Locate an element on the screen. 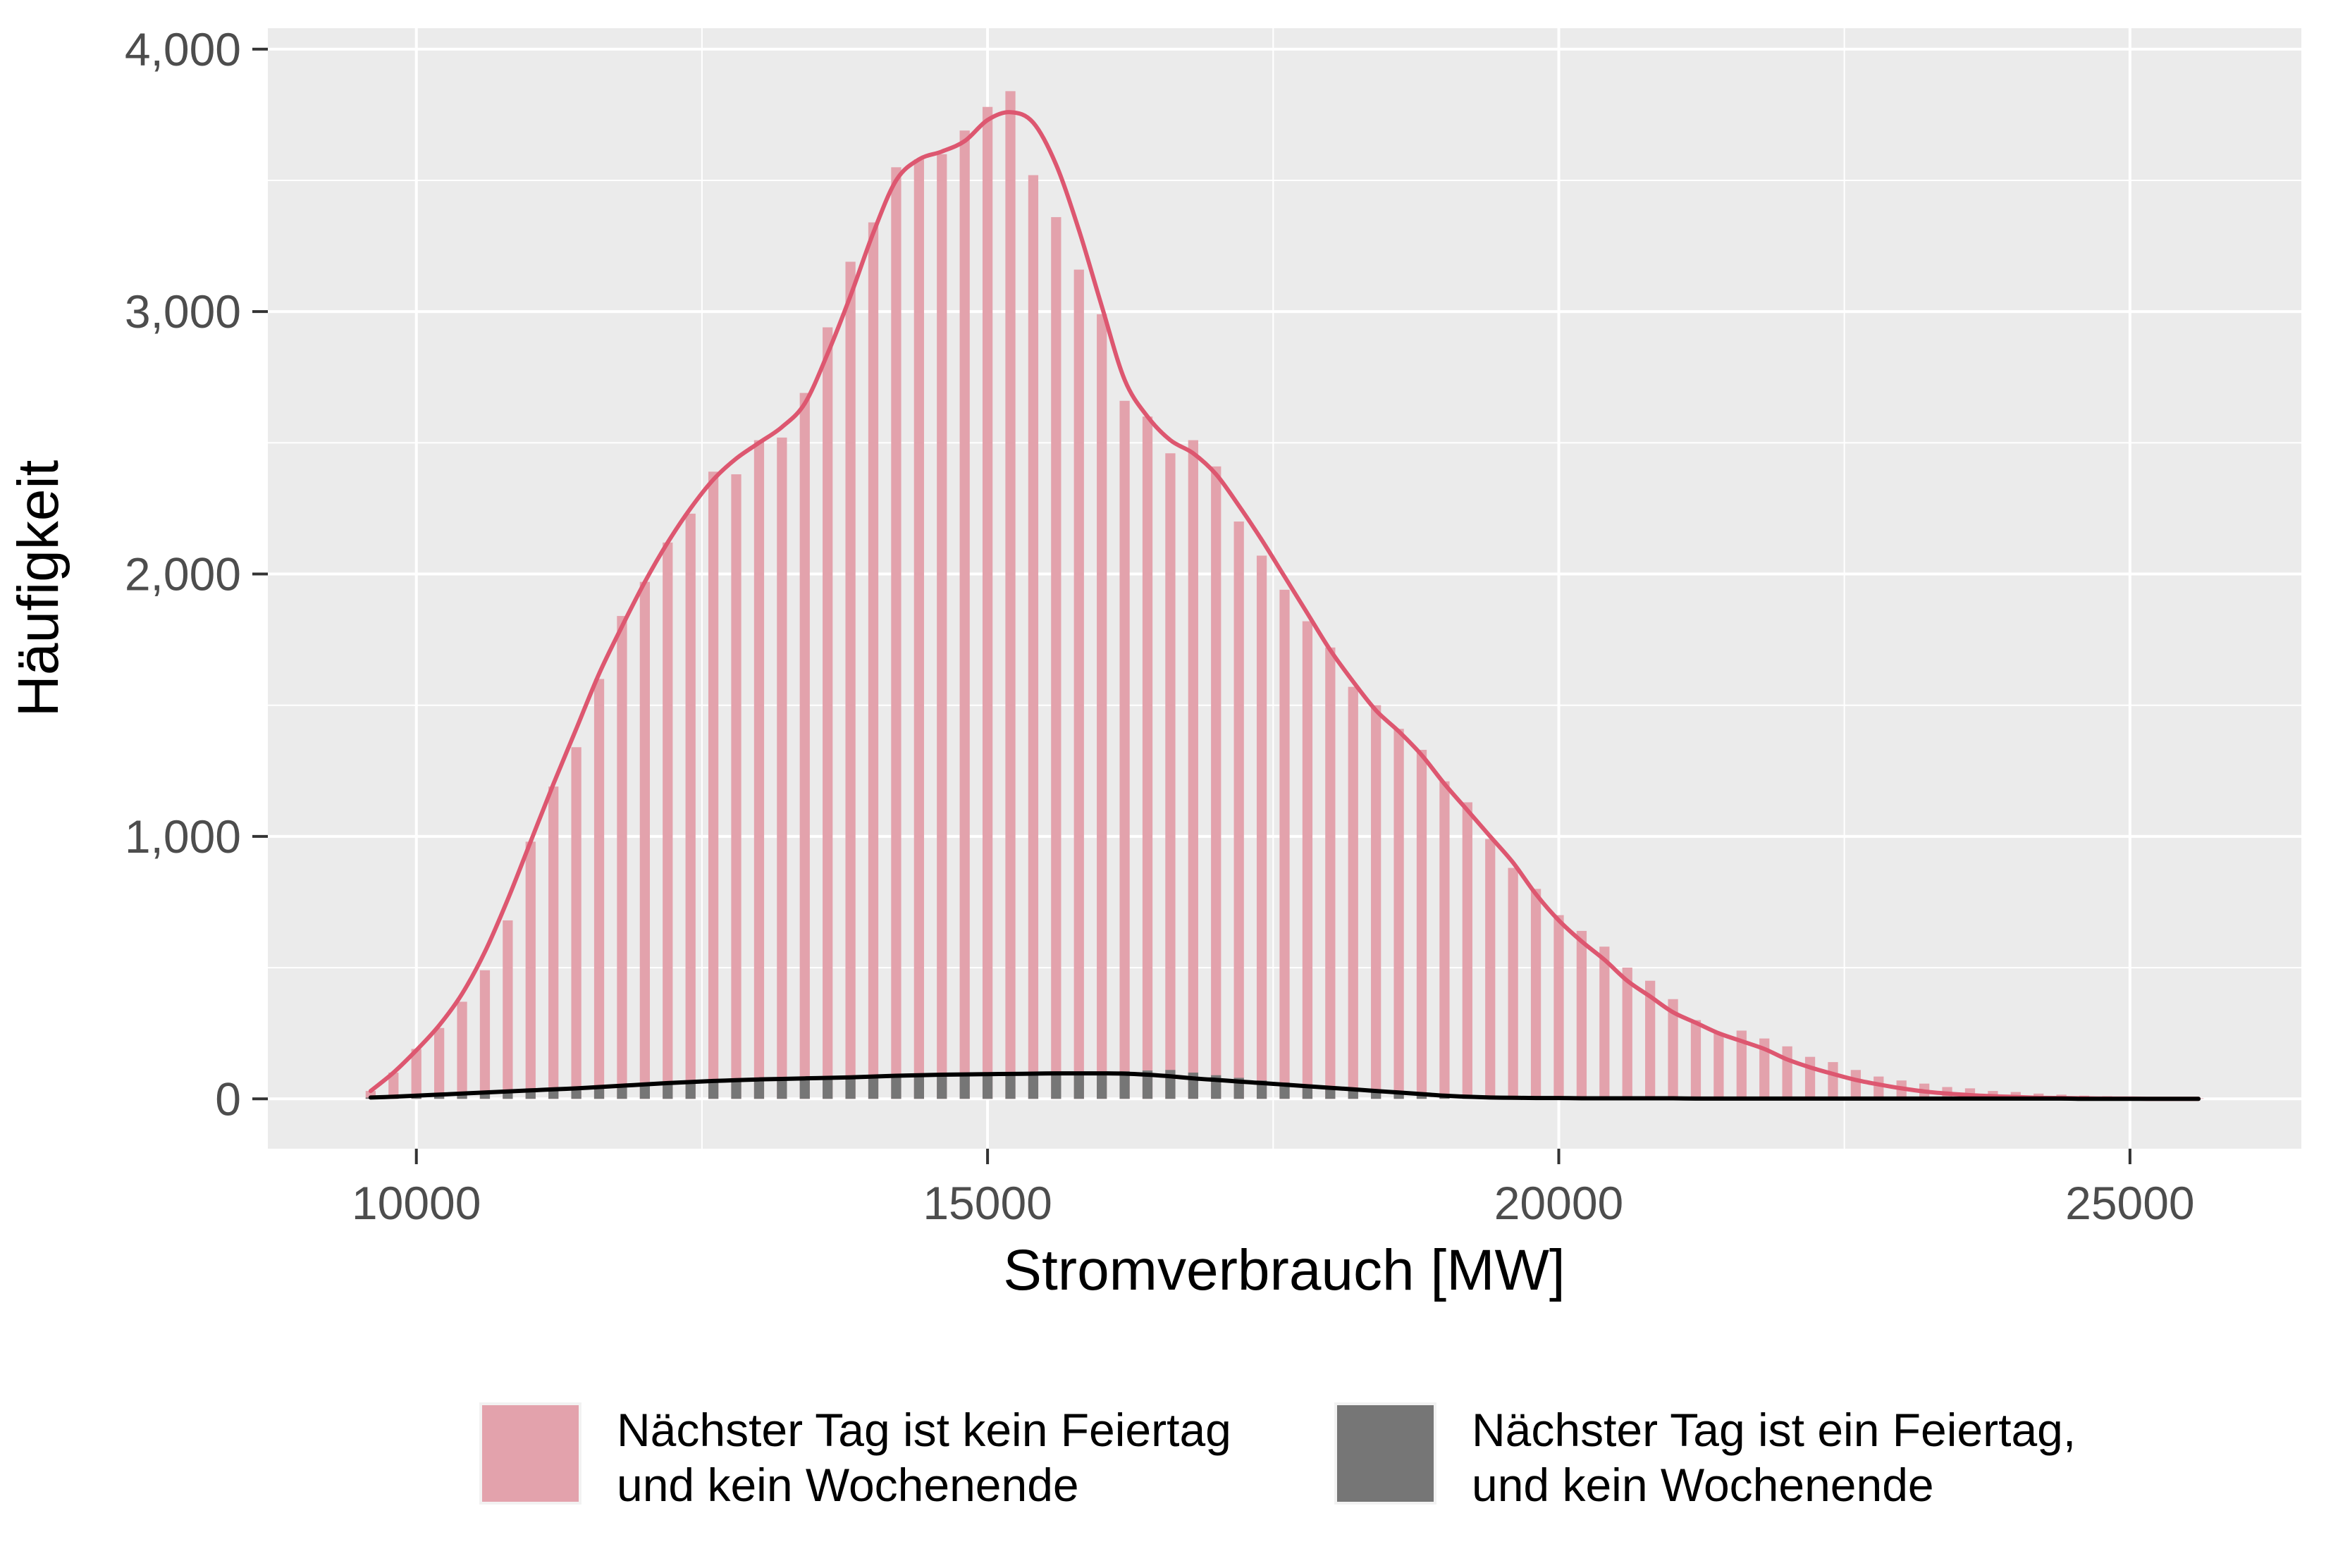 This screenshot has height=1568, width=2326. y-axis: 0 1,000 2,000 3,000 4,000 is located at coordinates (196, 574).